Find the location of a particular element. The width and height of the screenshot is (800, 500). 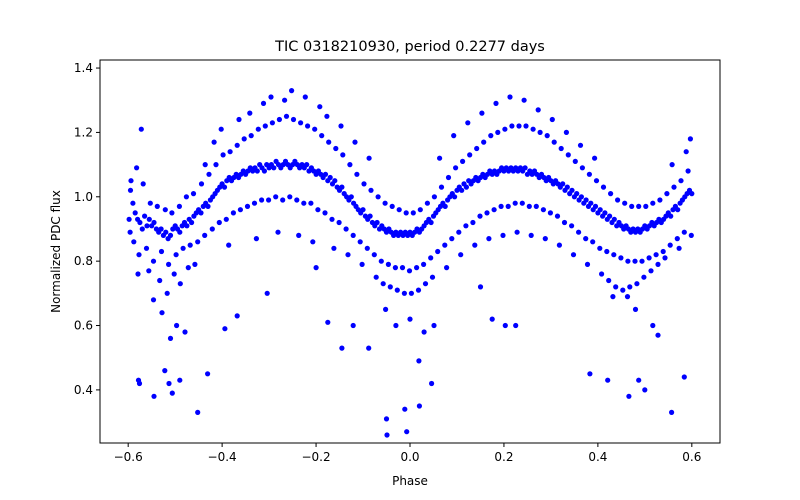

x-tick-label: 0.0 is located at coordinates (409, 457).